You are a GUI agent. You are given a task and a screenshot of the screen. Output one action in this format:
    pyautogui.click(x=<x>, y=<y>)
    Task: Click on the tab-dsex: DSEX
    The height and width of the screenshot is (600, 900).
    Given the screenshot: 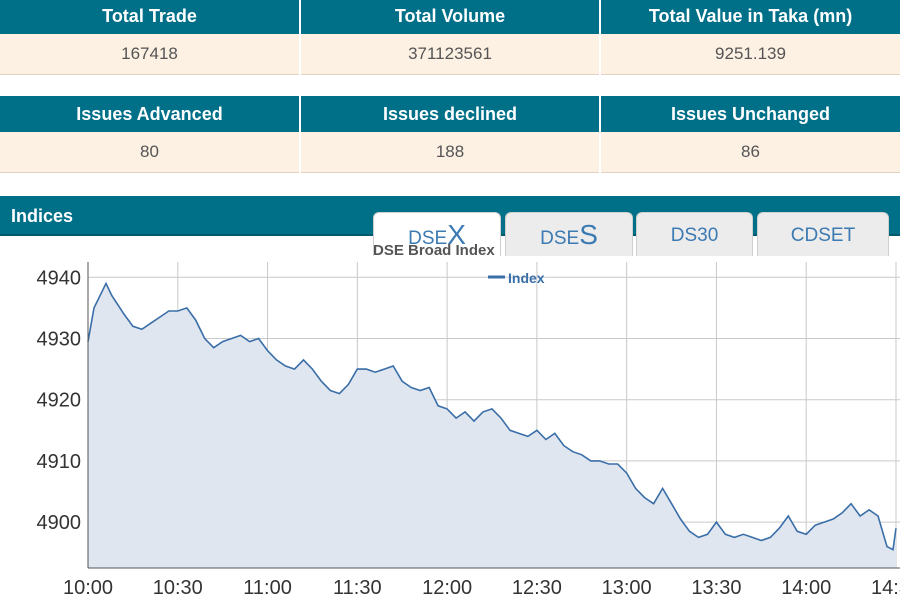 What is the action you would take?
    pyautogui.click(x=437, y=234)
    